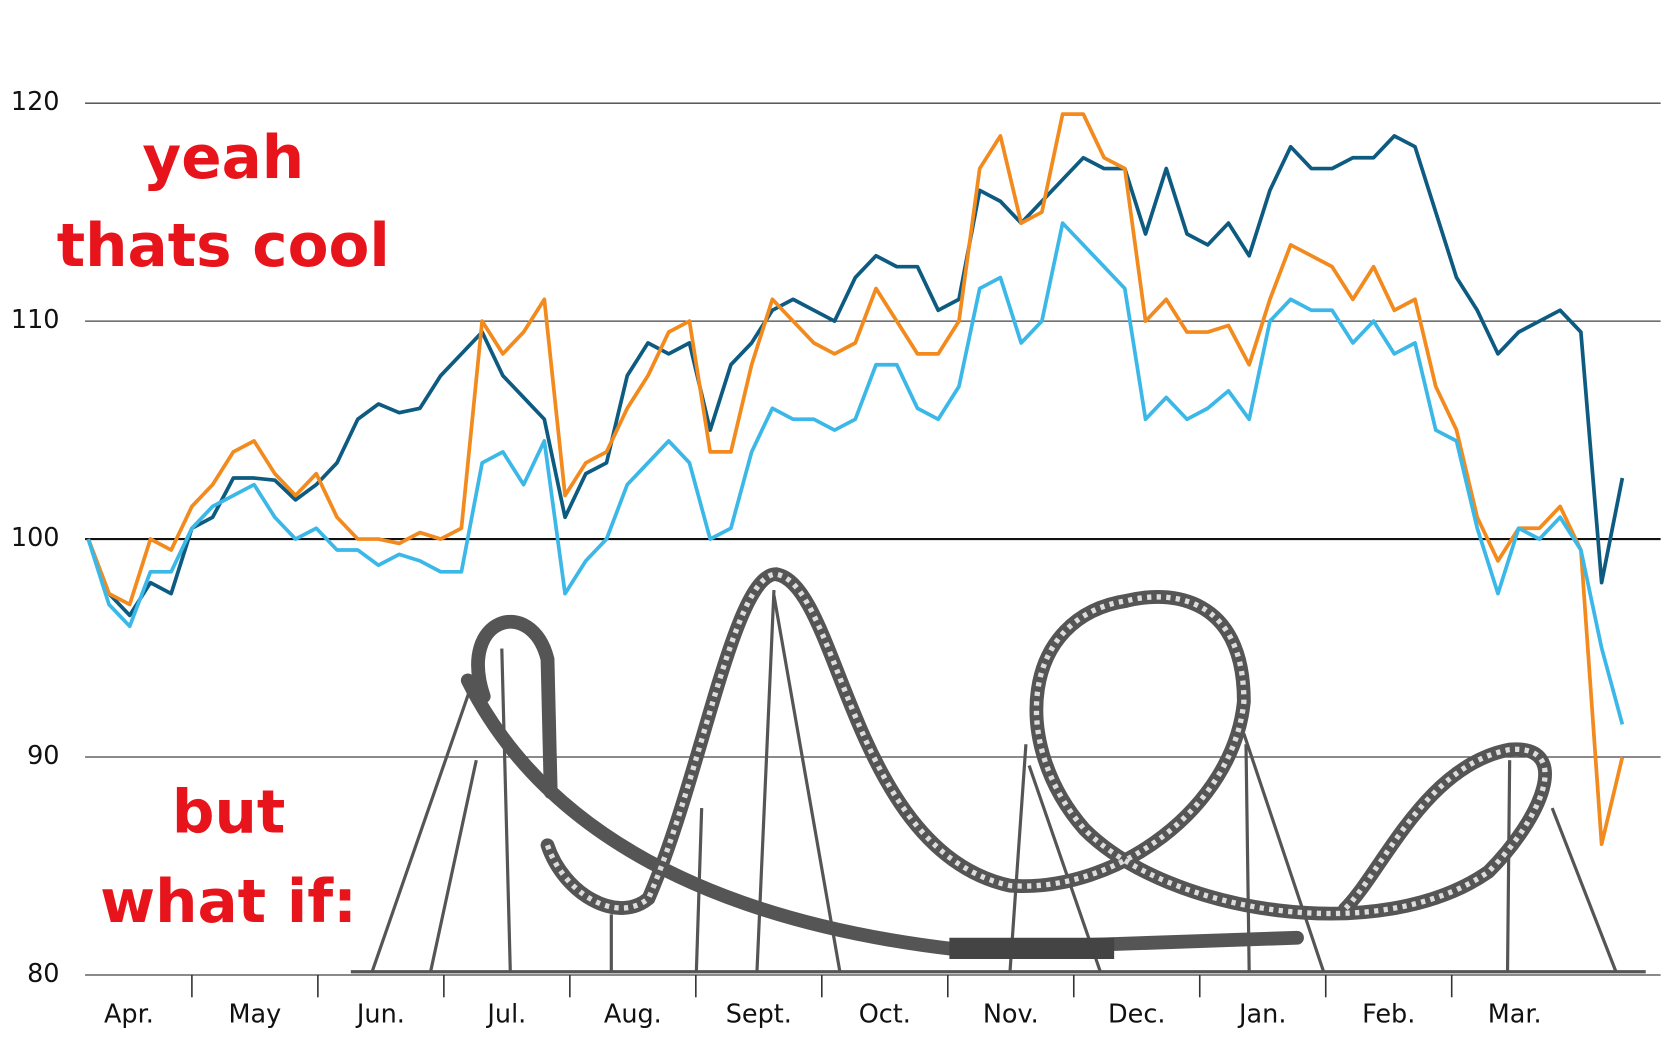 This screenshot has height=1059, width=1667. I want to click on x-tick-label: Jan., so click(1261, 1014).